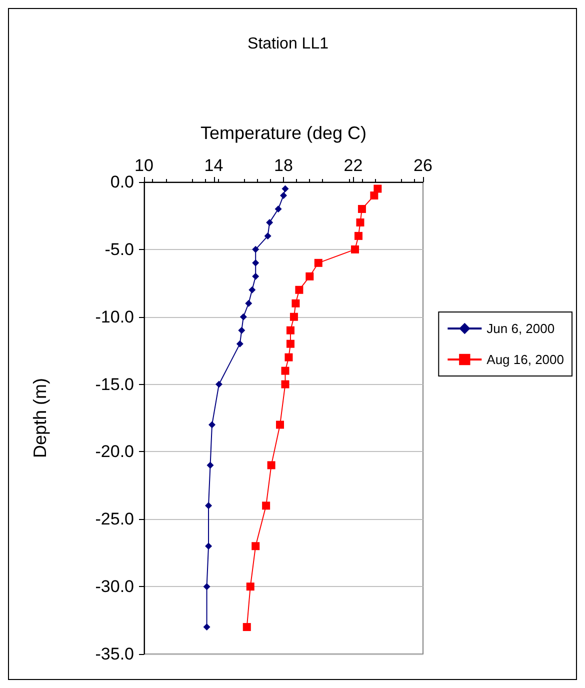  What do you see at coordinates (288, 44) in the screenshot?
I see `chart-title: Station LL1` at bounding box center [288, 44].